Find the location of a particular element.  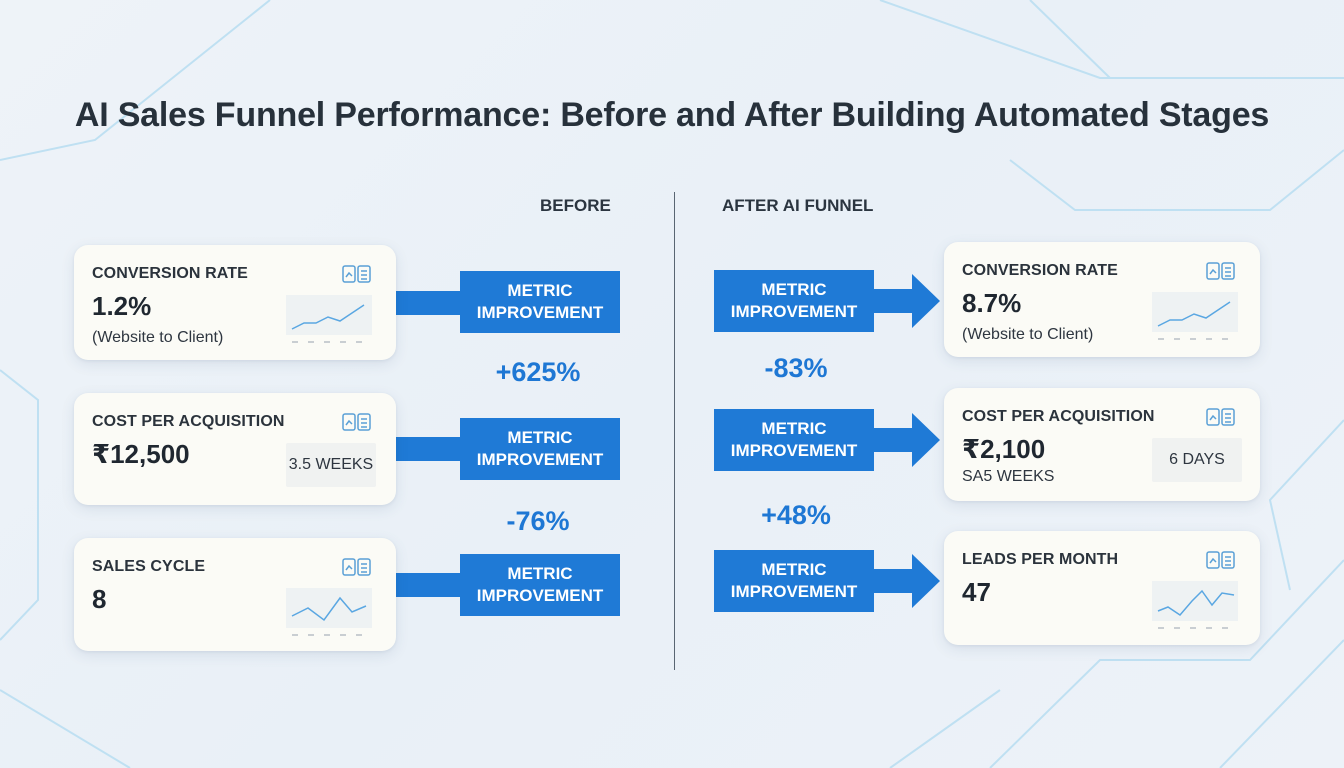

card-label: SALES CYCLE is located at coordinates (149, 566).